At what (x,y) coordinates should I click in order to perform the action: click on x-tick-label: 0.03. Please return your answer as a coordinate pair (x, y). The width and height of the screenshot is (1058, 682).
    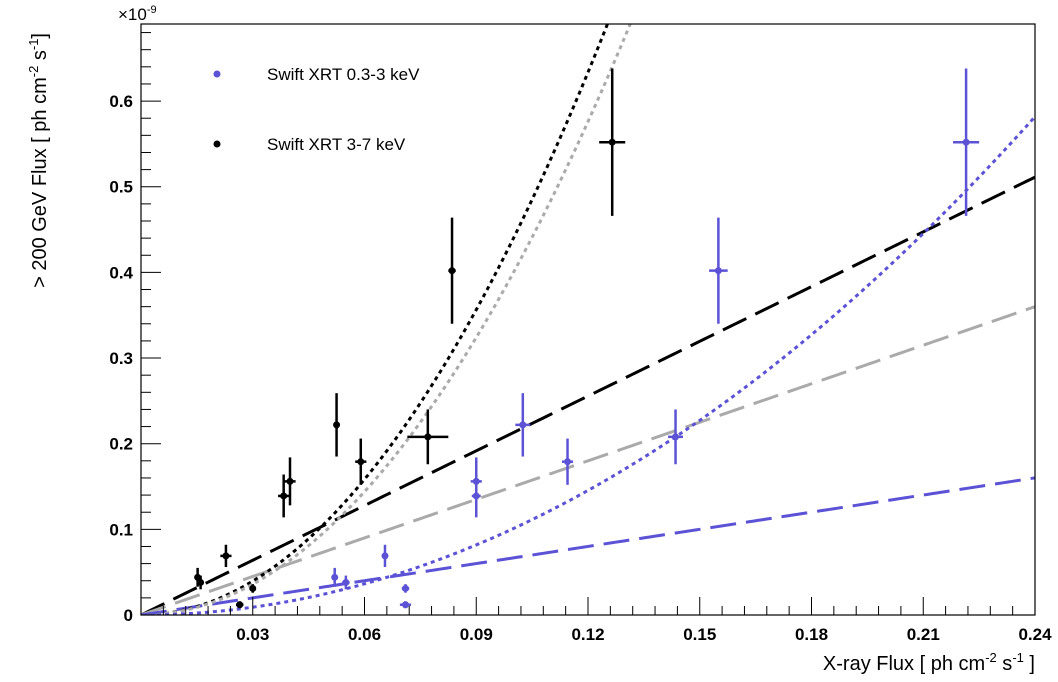
    Looking at the image, I should click on (252, 634).